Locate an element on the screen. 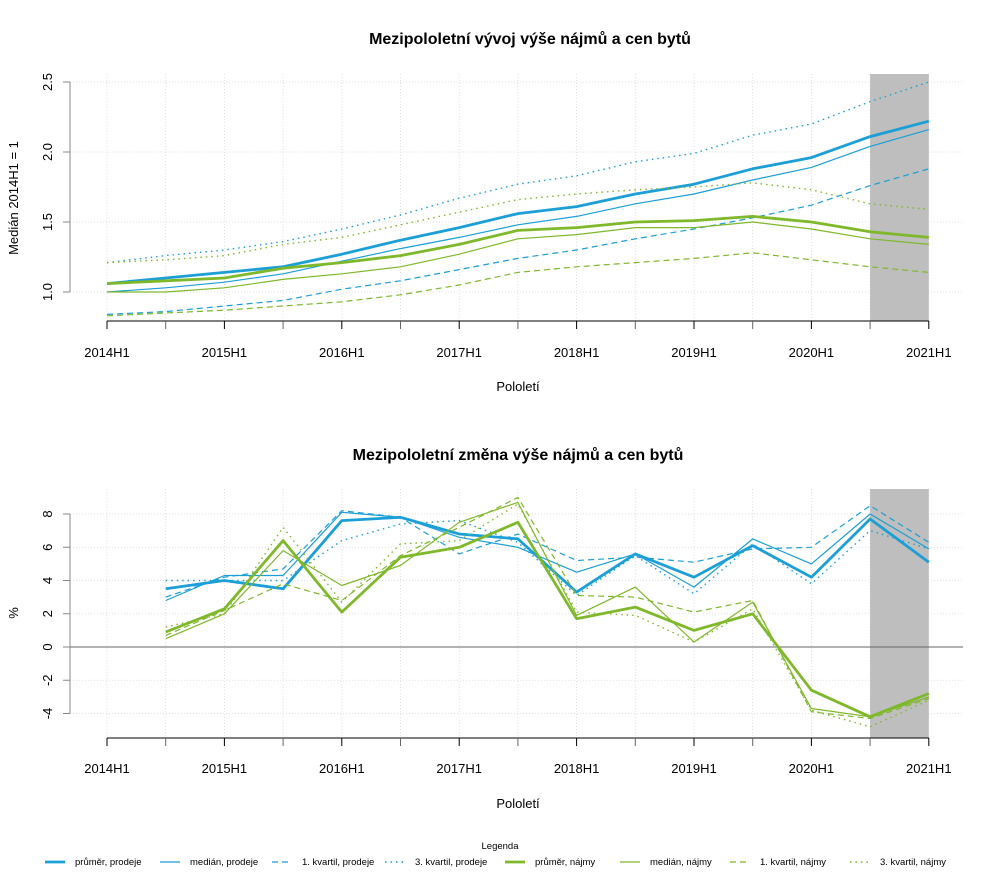 This screenshot has height=875, width=1000. y-tick-label: 6 is located at coordinates (47, 547).